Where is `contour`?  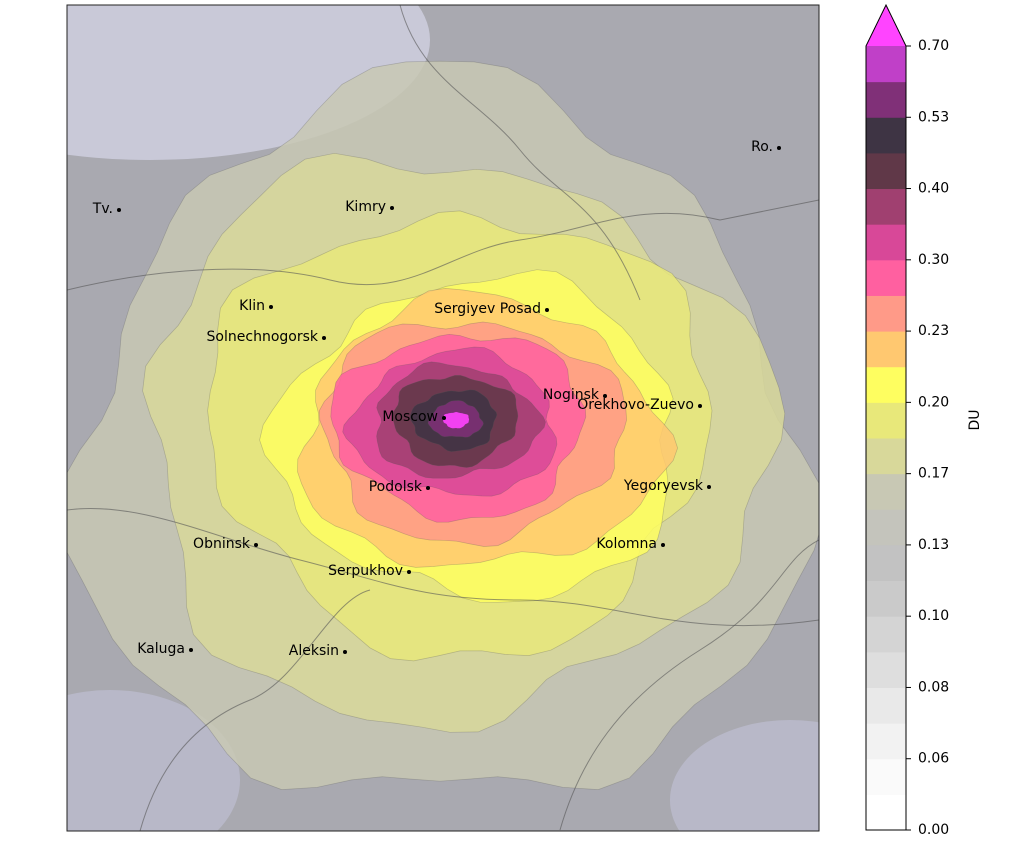
contour is located at coordinates (456, 420).